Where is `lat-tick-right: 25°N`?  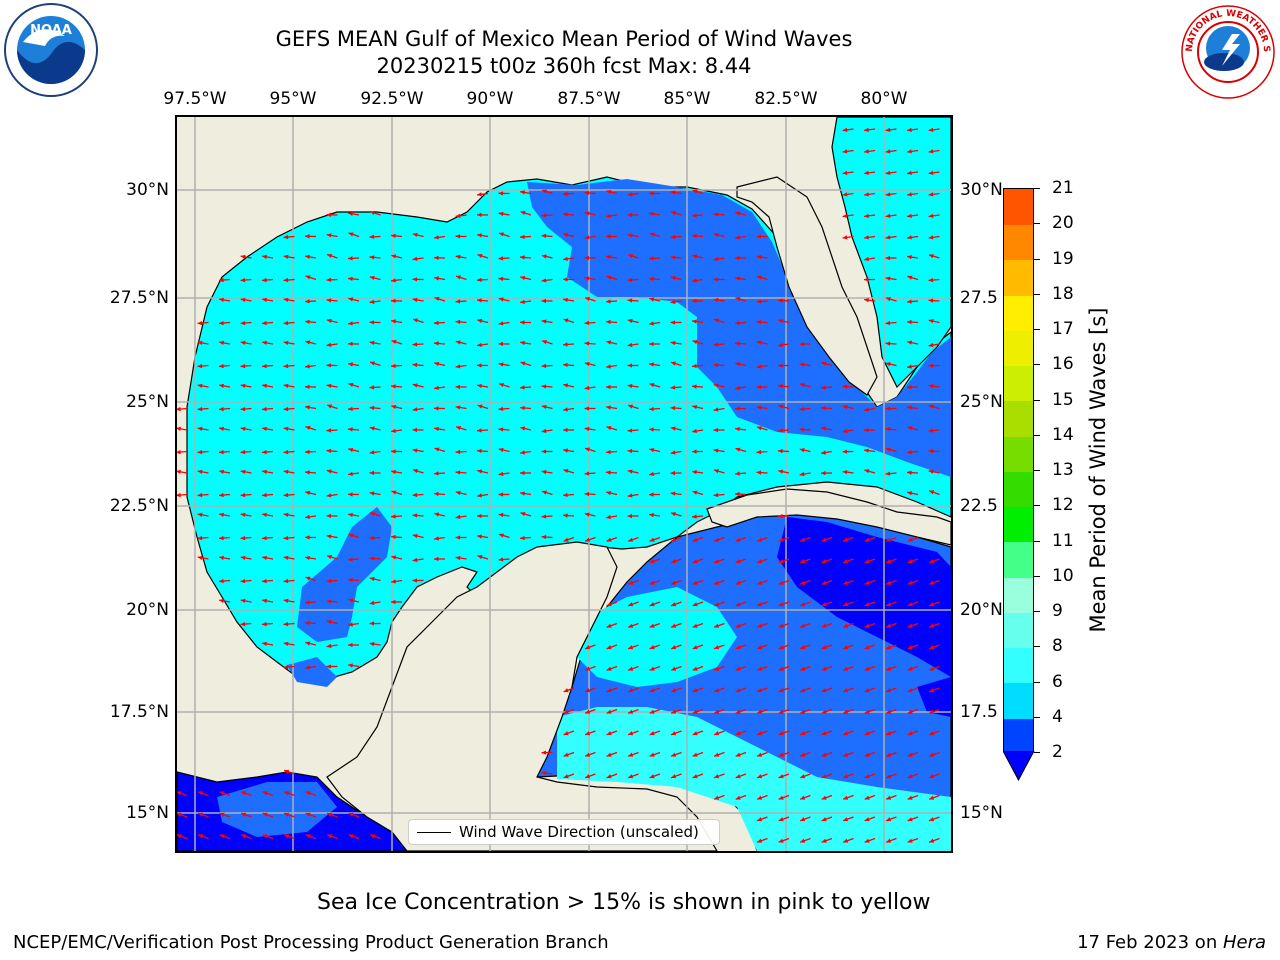 lat-tick-right: 25°N is located at coordinates (981, 402).